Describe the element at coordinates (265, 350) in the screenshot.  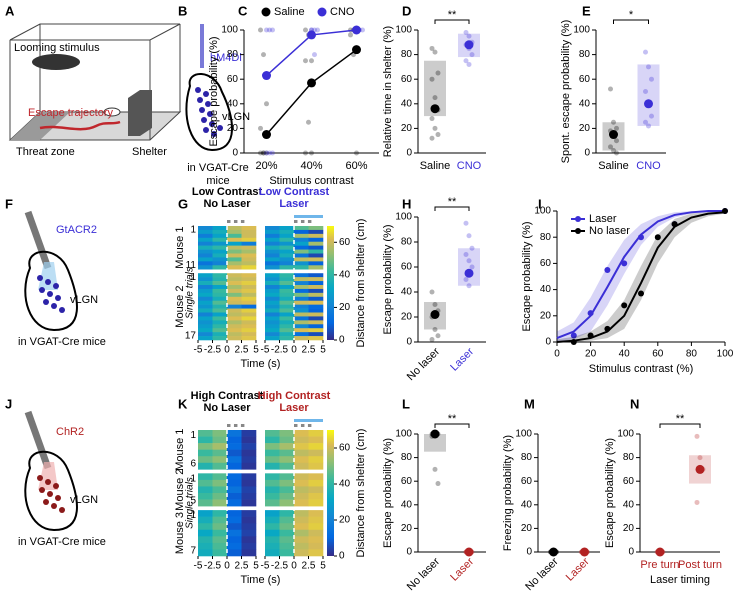
I see `x-tick-label: -5` at that location.